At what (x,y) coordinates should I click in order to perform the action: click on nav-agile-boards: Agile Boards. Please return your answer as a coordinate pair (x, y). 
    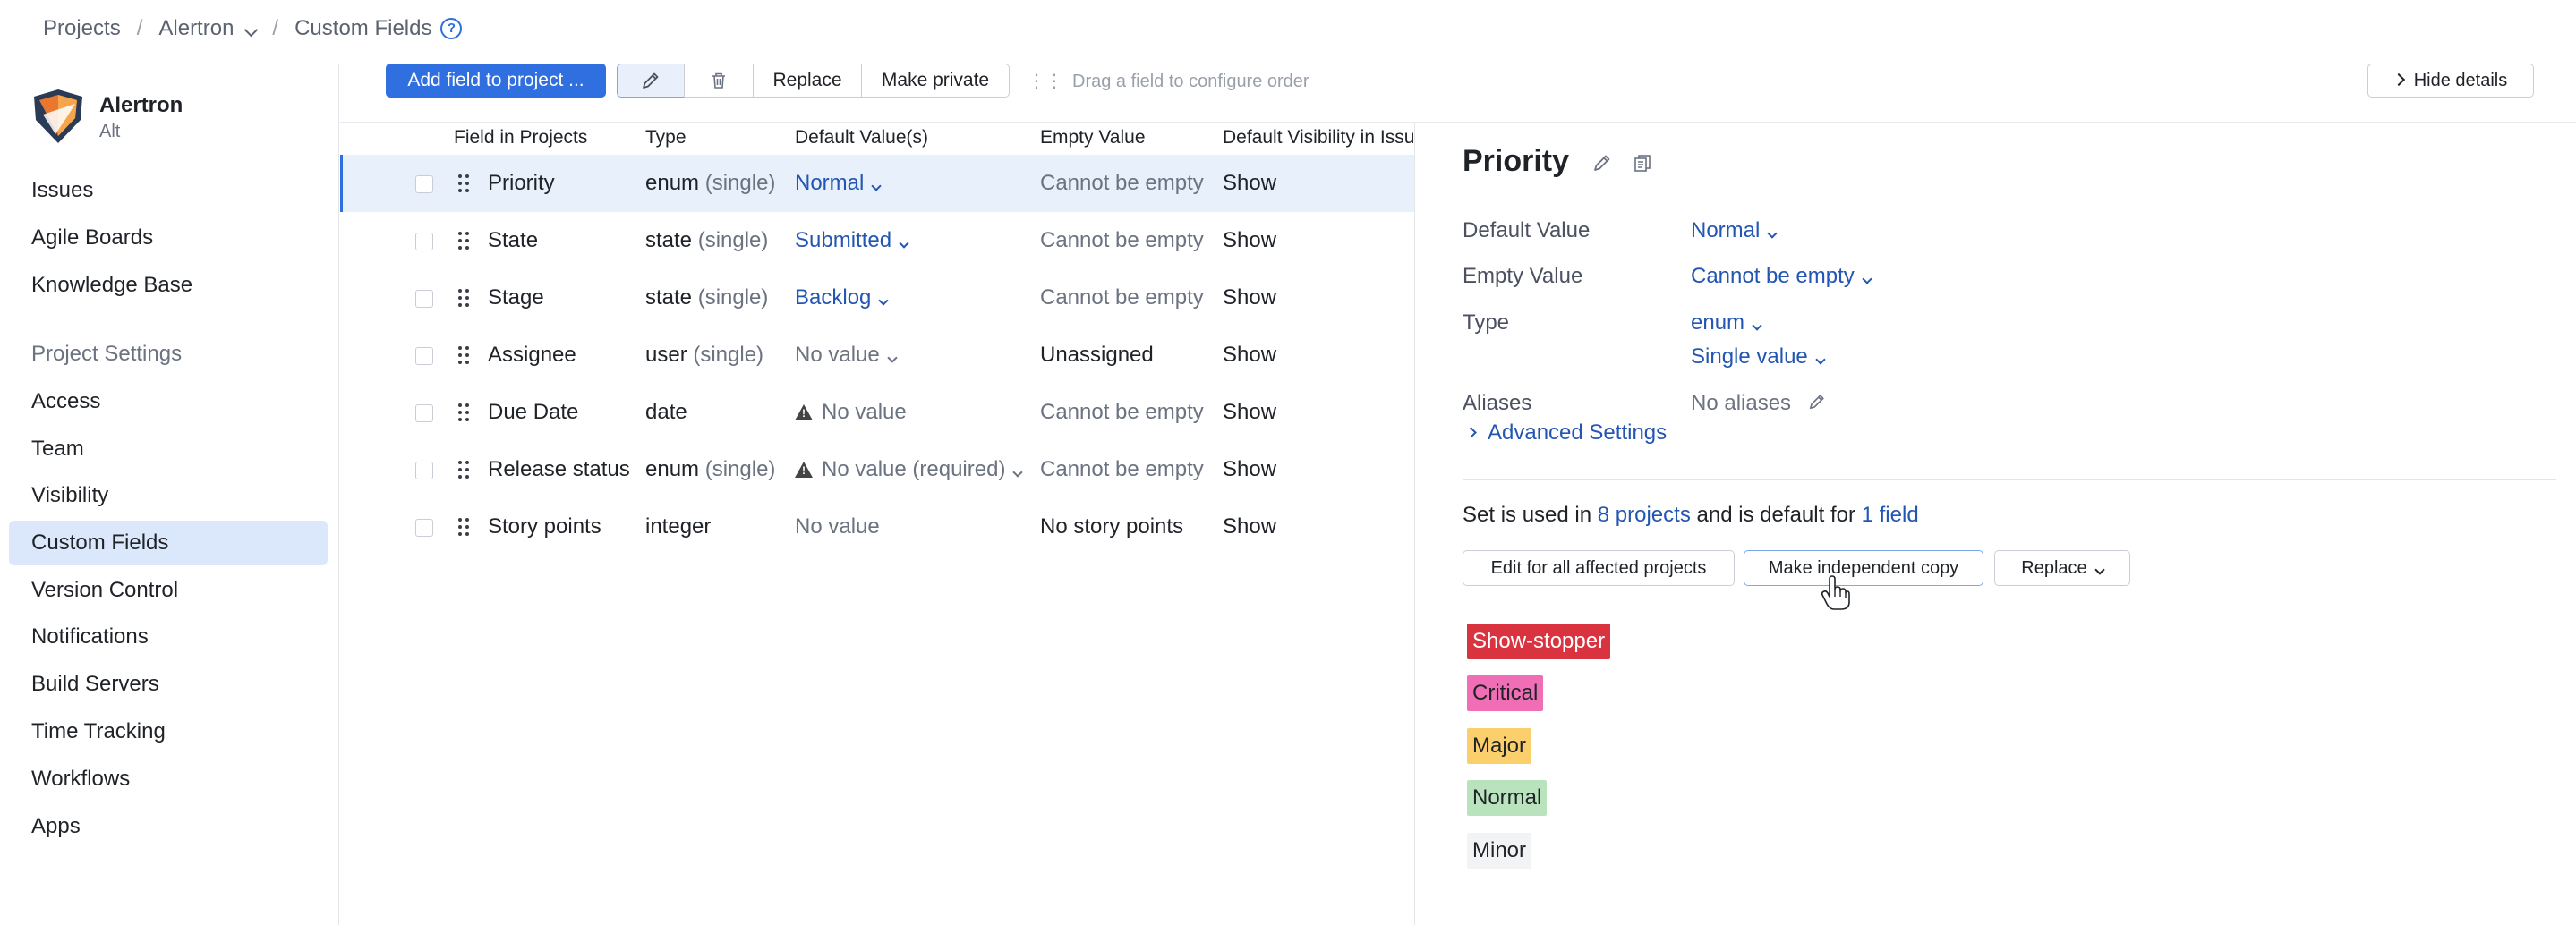
    Looking at the image, I should click on (92, 237).